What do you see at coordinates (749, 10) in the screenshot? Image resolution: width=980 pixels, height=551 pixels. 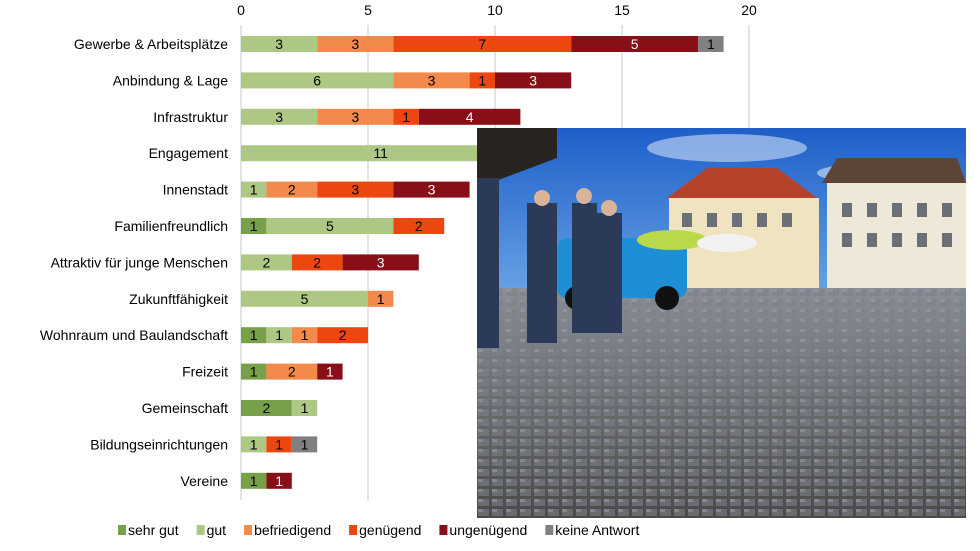 I see `x-tick-label: 20` at bounding box center [749, 10].